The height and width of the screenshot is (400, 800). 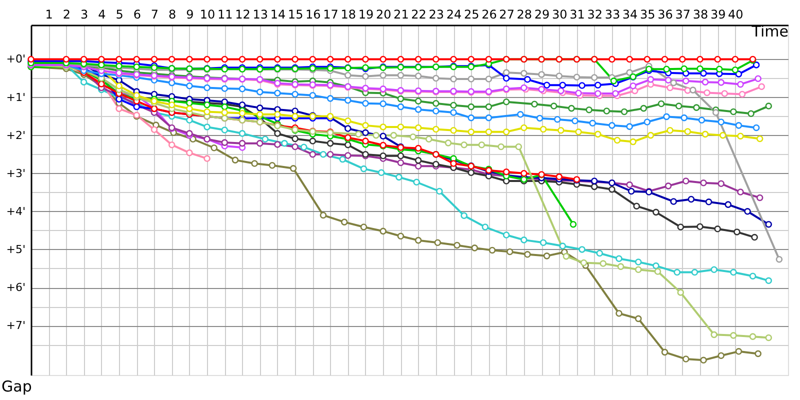 What do you see at coordinates (736, 15) in the screenshot?
I see `x-tick-label: 40` at bounding box center [736, 15].